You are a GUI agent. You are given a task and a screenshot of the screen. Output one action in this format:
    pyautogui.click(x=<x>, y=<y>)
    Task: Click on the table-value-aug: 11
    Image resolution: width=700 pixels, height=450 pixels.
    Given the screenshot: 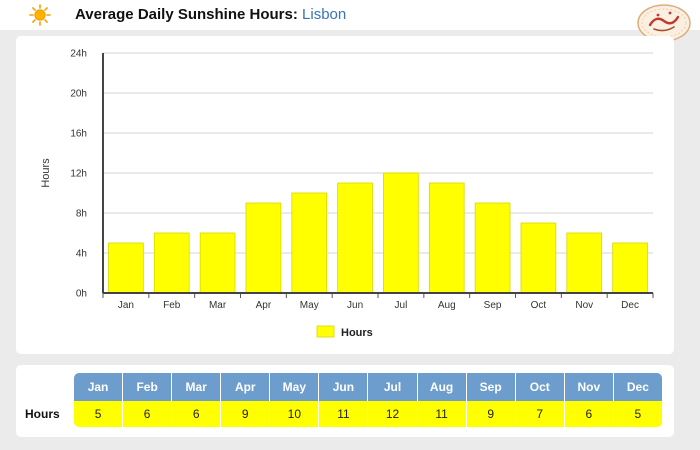 What is the action you would take?
    pyautogui.click(x=442, y=414)
    